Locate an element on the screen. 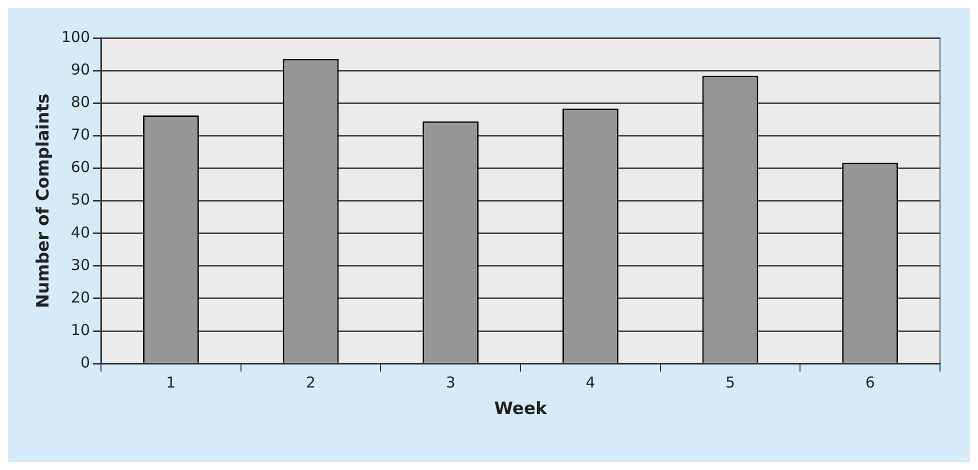 Image resolution: width=978 pixels, height=470 pixels. y-tick-label: 70 is located at coordinates (80, 135).